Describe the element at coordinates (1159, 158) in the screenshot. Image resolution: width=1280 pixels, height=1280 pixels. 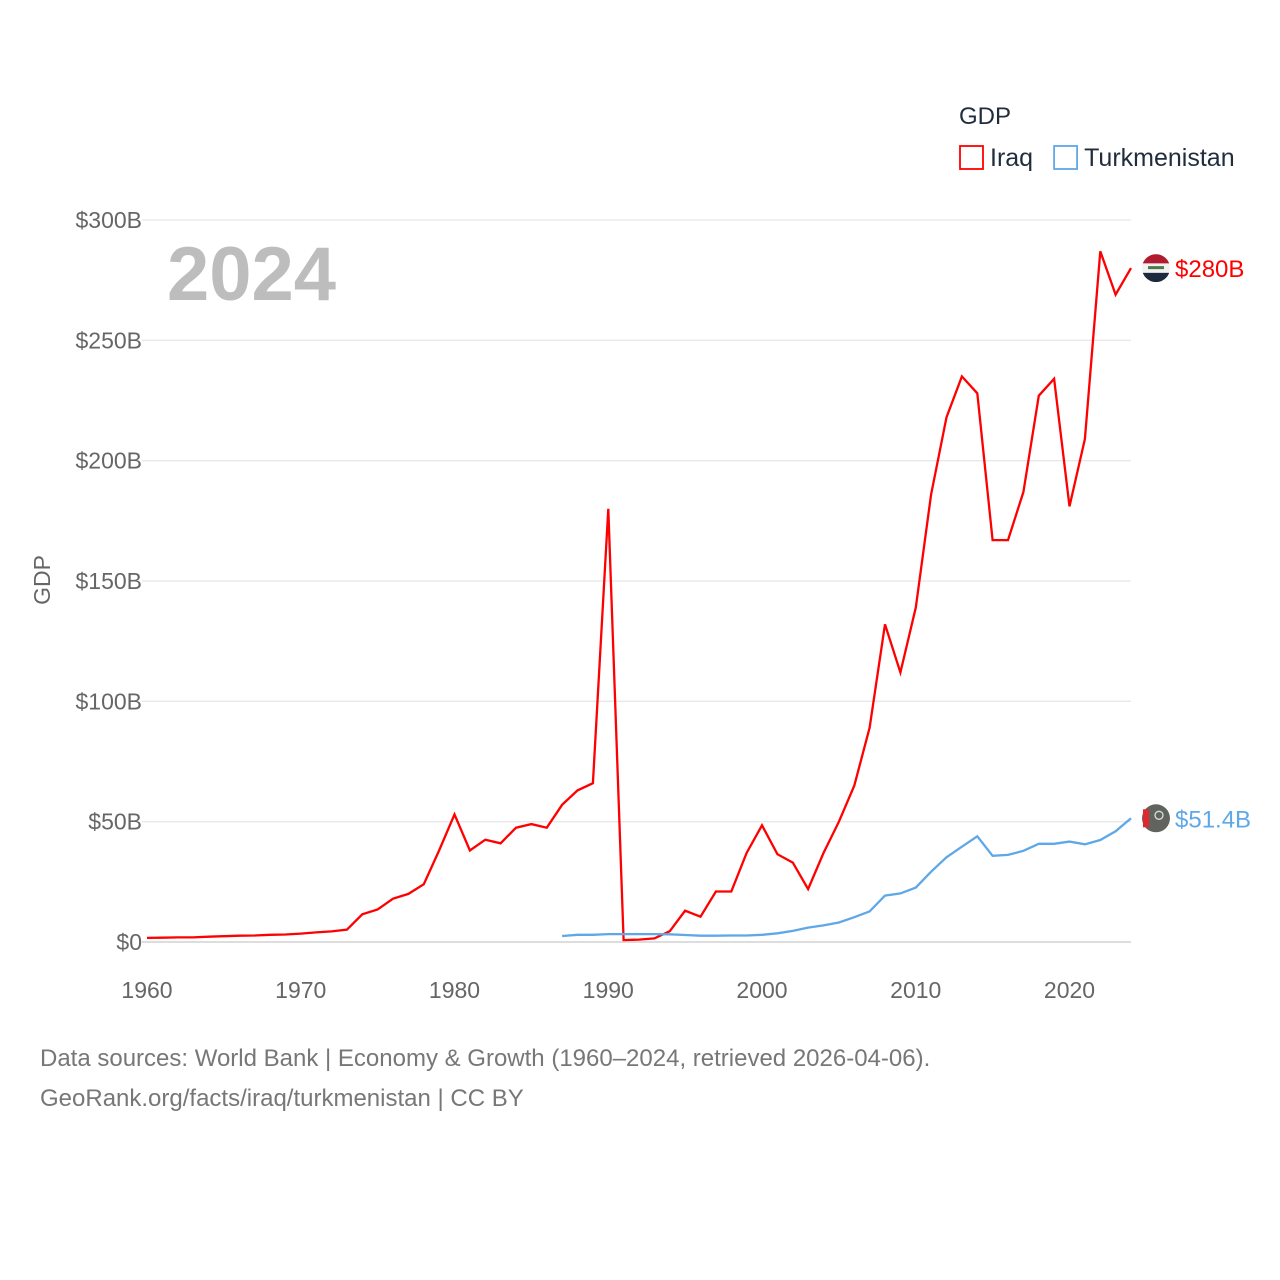
I see `legend-label: Turkmenistan` at that location.